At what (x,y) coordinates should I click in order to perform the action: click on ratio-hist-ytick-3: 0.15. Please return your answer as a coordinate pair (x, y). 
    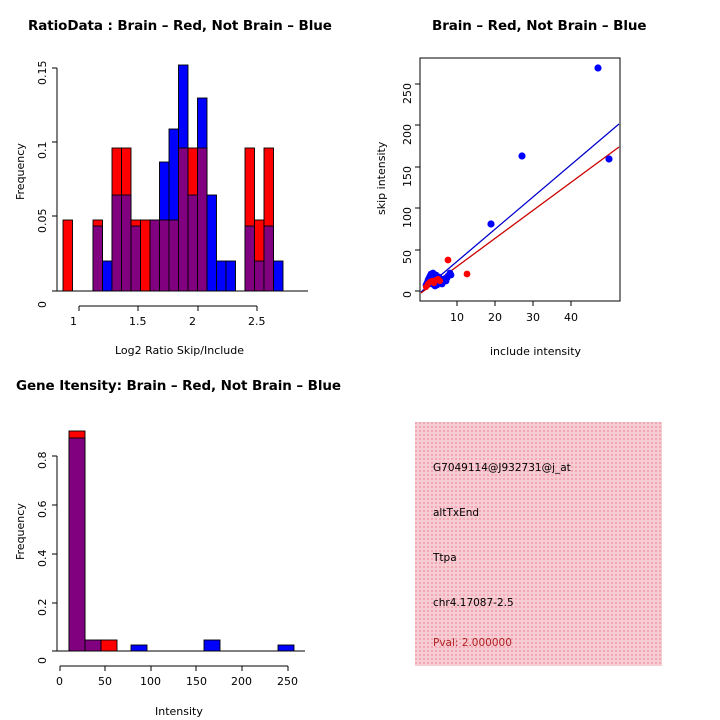
    Looking at the image, I should click on (42, 73).